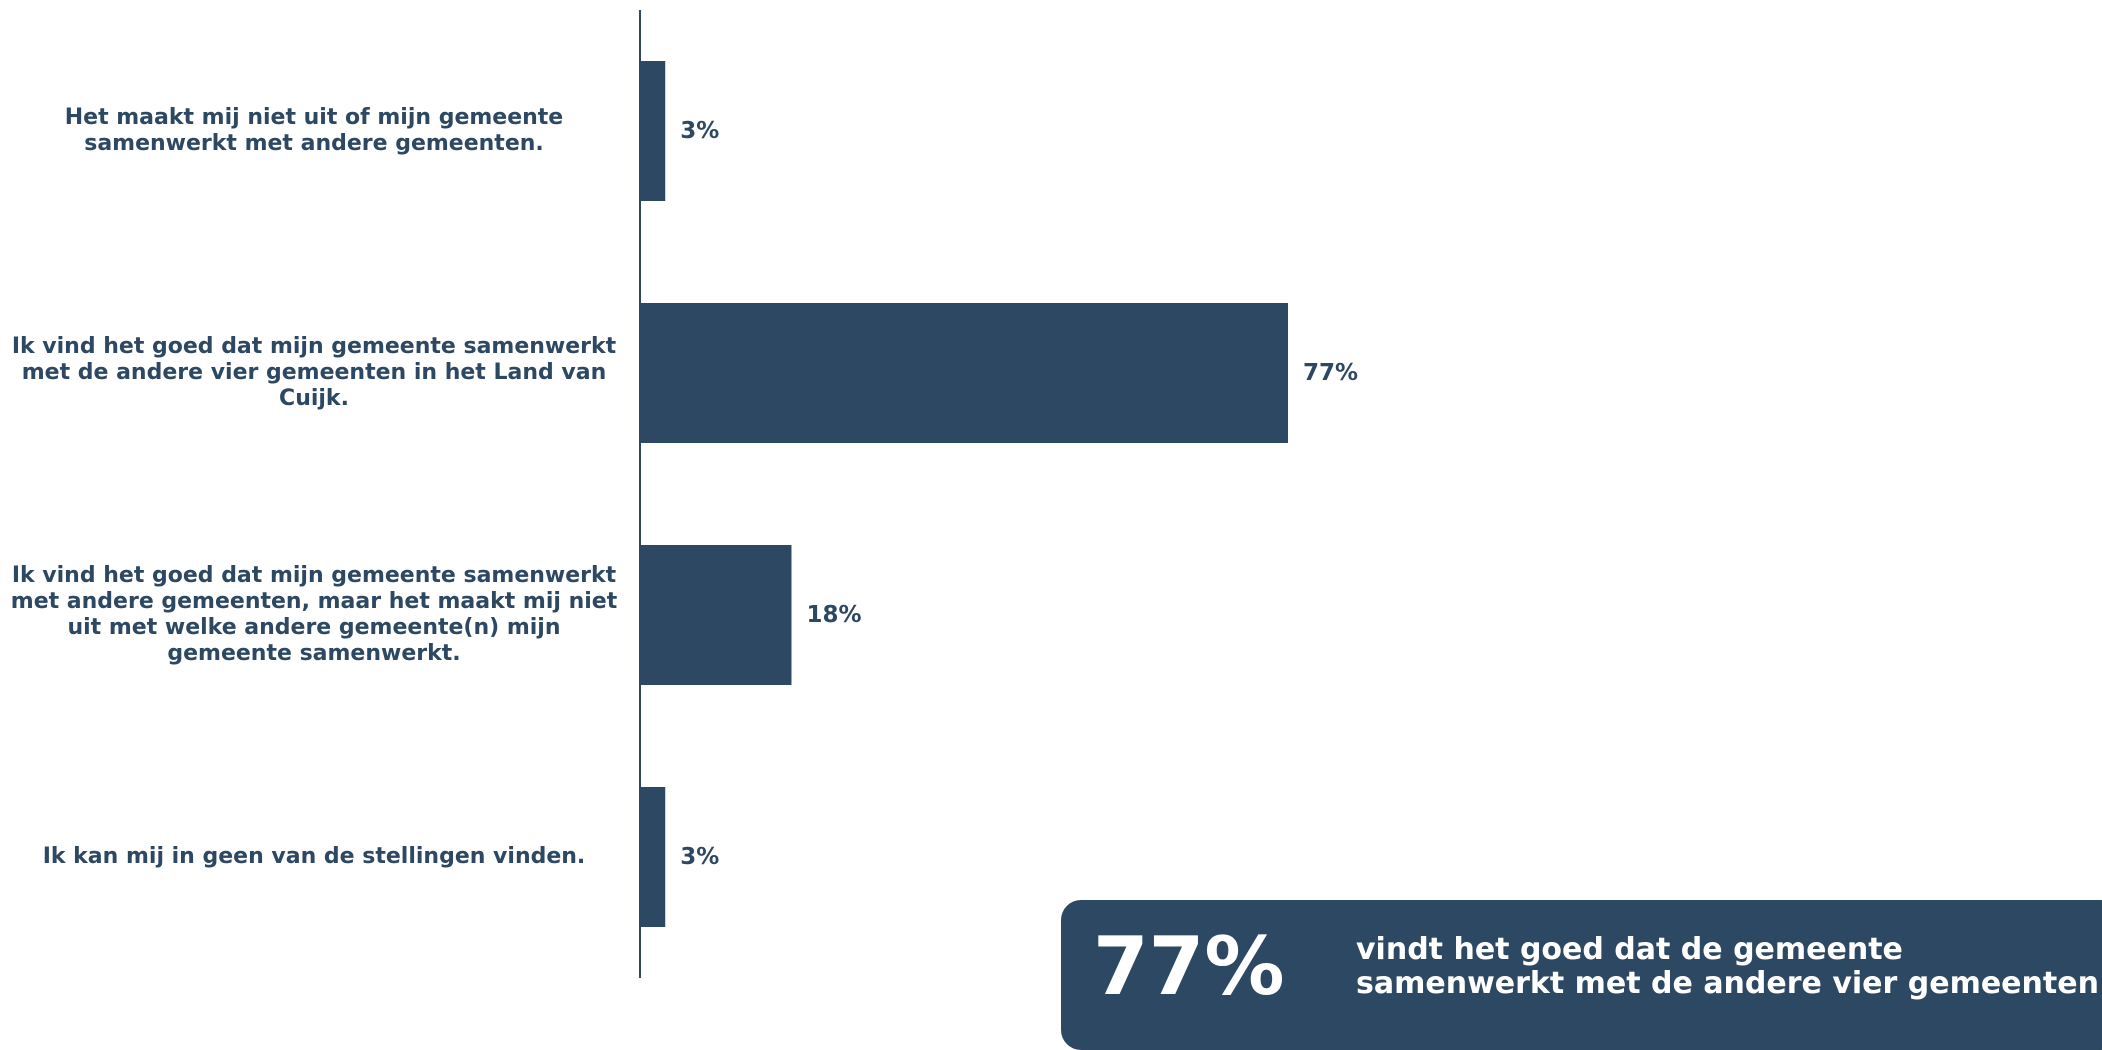  Describe the element at coordinates (834, 615) in the screenshot. I see `bar-value-label: 18%` at that location.